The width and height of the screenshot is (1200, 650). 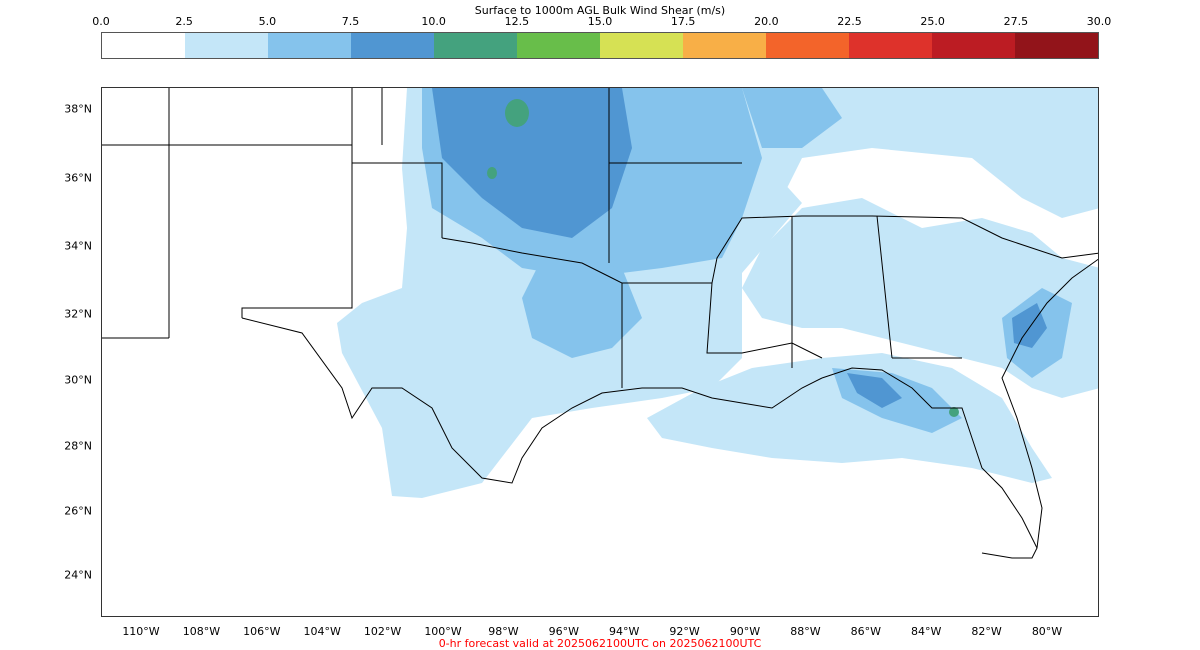 I want to click on latitude-label: 32°N, so click(x=78, y=314).